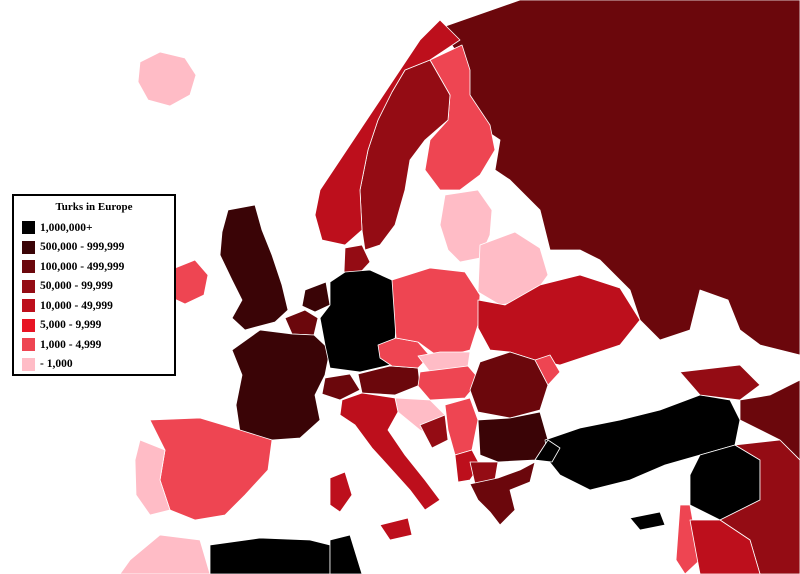  What do you see at coordinates (76, 305) in the screenshot?
I see `legend-label: 10,000 - 49,999` at bounding box center [76, 305].